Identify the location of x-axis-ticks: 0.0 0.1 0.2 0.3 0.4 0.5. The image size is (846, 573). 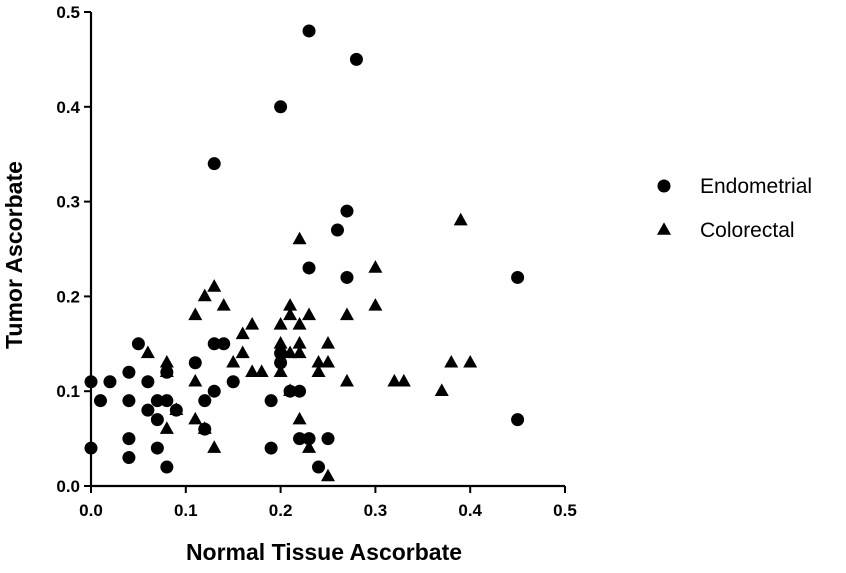
(328, 503).